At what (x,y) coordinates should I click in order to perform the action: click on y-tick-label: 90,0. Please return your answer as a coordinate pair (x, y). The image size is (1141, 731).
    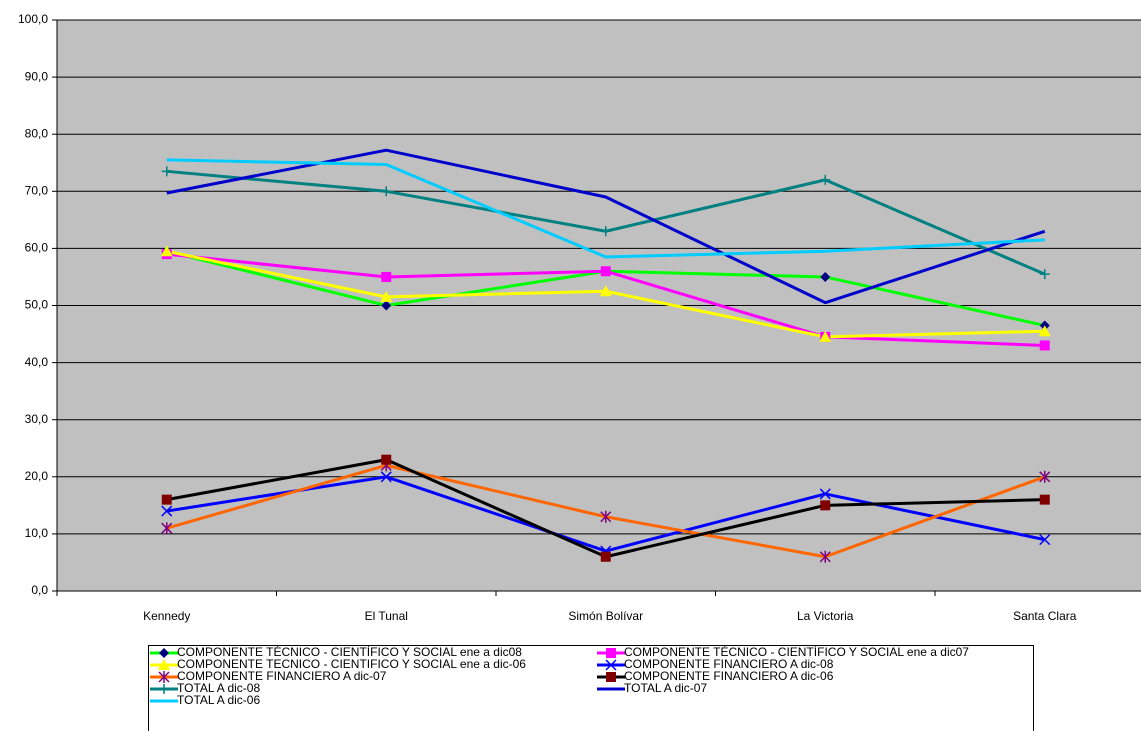
    Looking at the image, I should click on (37, 76).